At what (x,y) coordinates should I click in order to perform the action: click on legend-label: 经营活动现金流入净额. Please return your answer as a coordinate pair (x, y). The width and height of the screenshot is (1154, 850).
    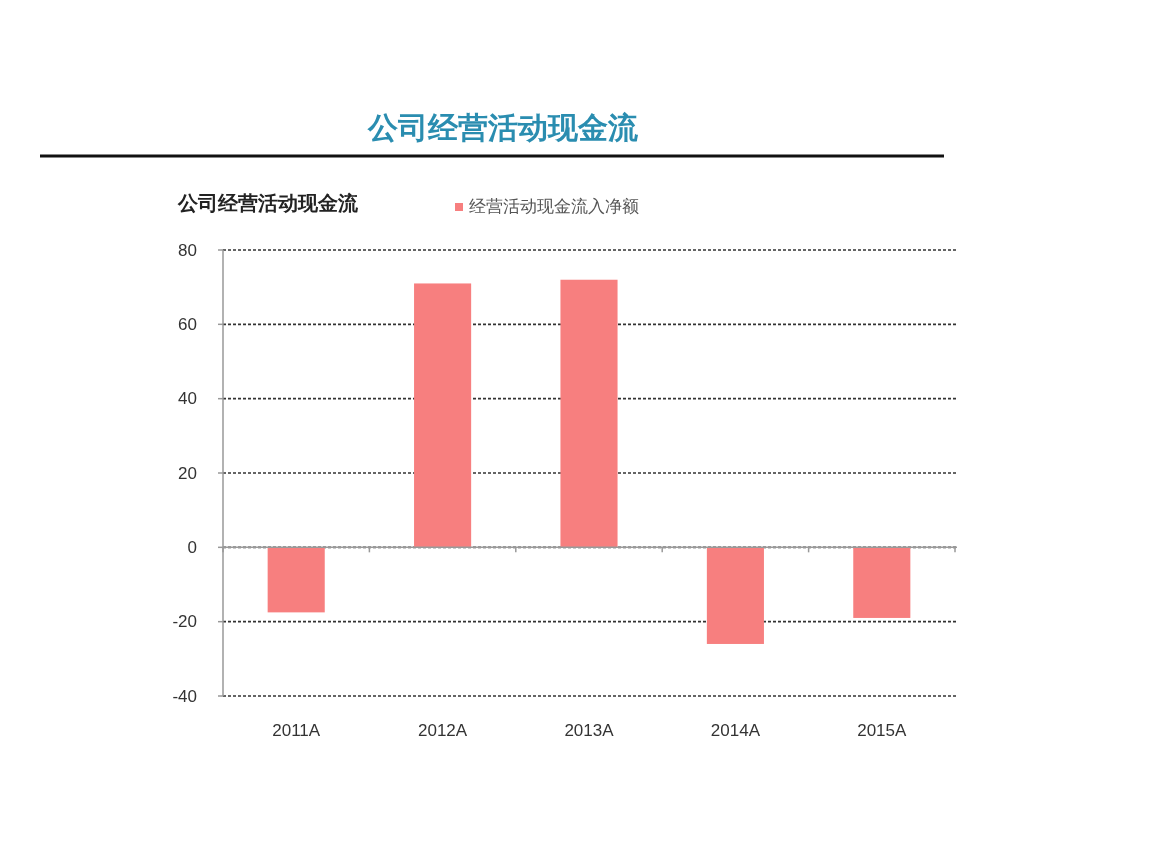
    Looking at the image, I should click on (554, 206).